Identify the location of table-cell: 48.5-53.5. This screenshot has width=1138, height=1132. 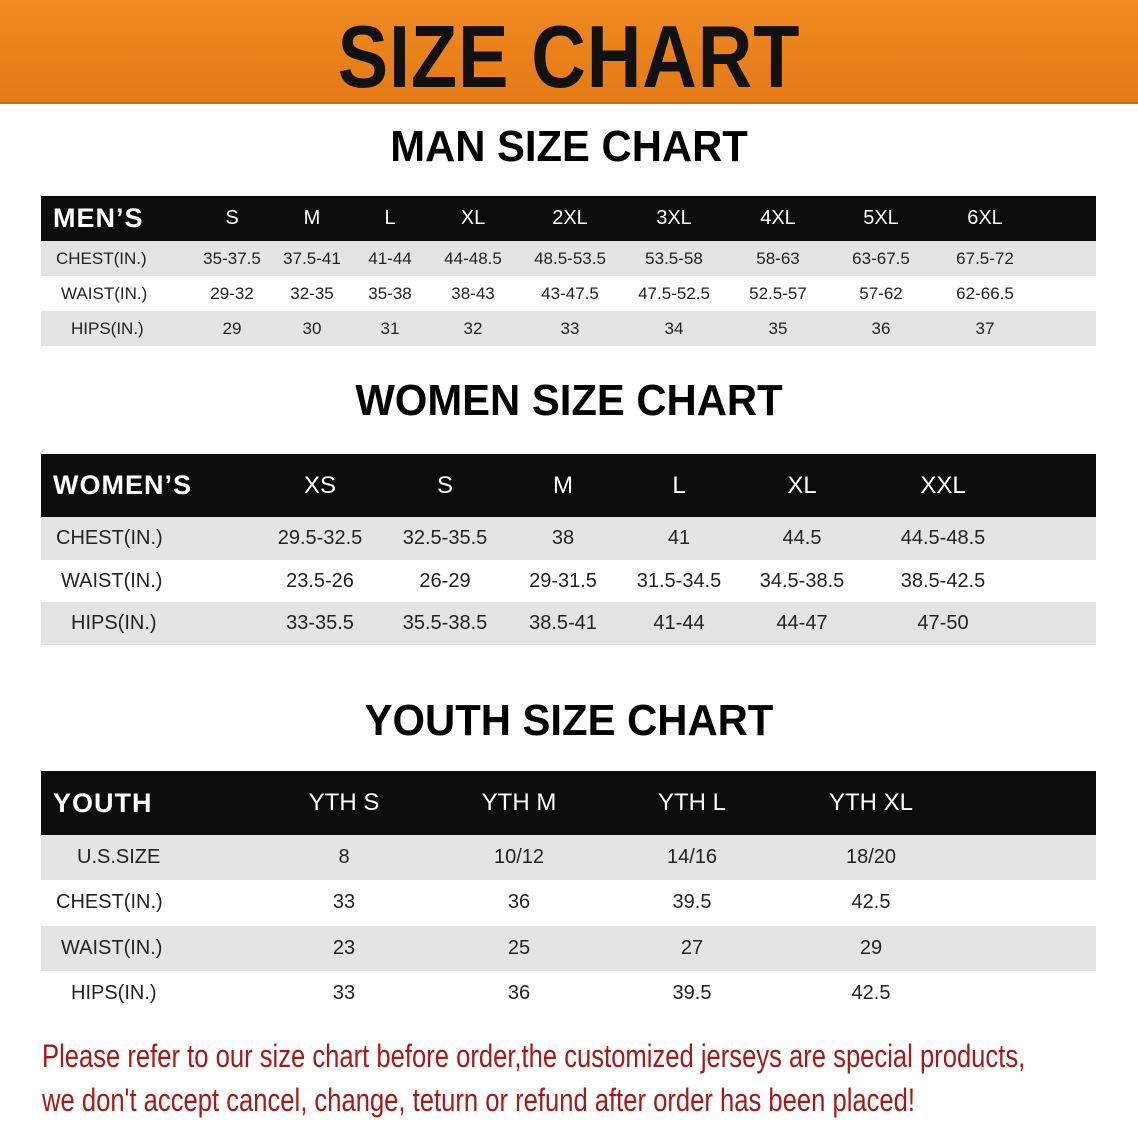
(570, 258).